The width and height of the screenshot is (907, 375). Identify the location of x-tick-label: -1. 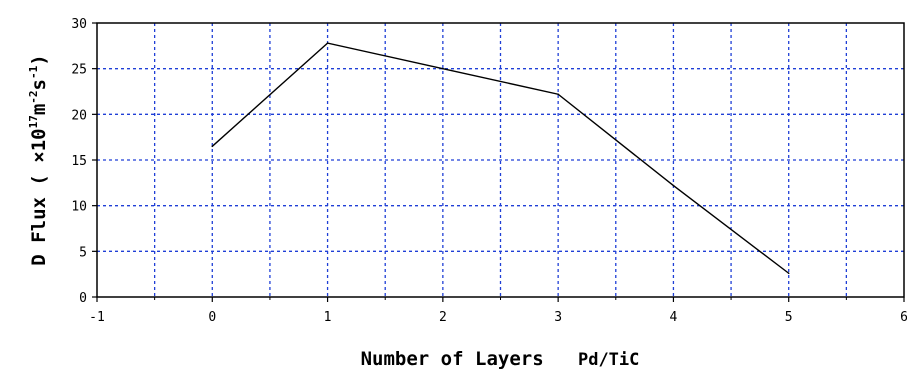
(97, 317).